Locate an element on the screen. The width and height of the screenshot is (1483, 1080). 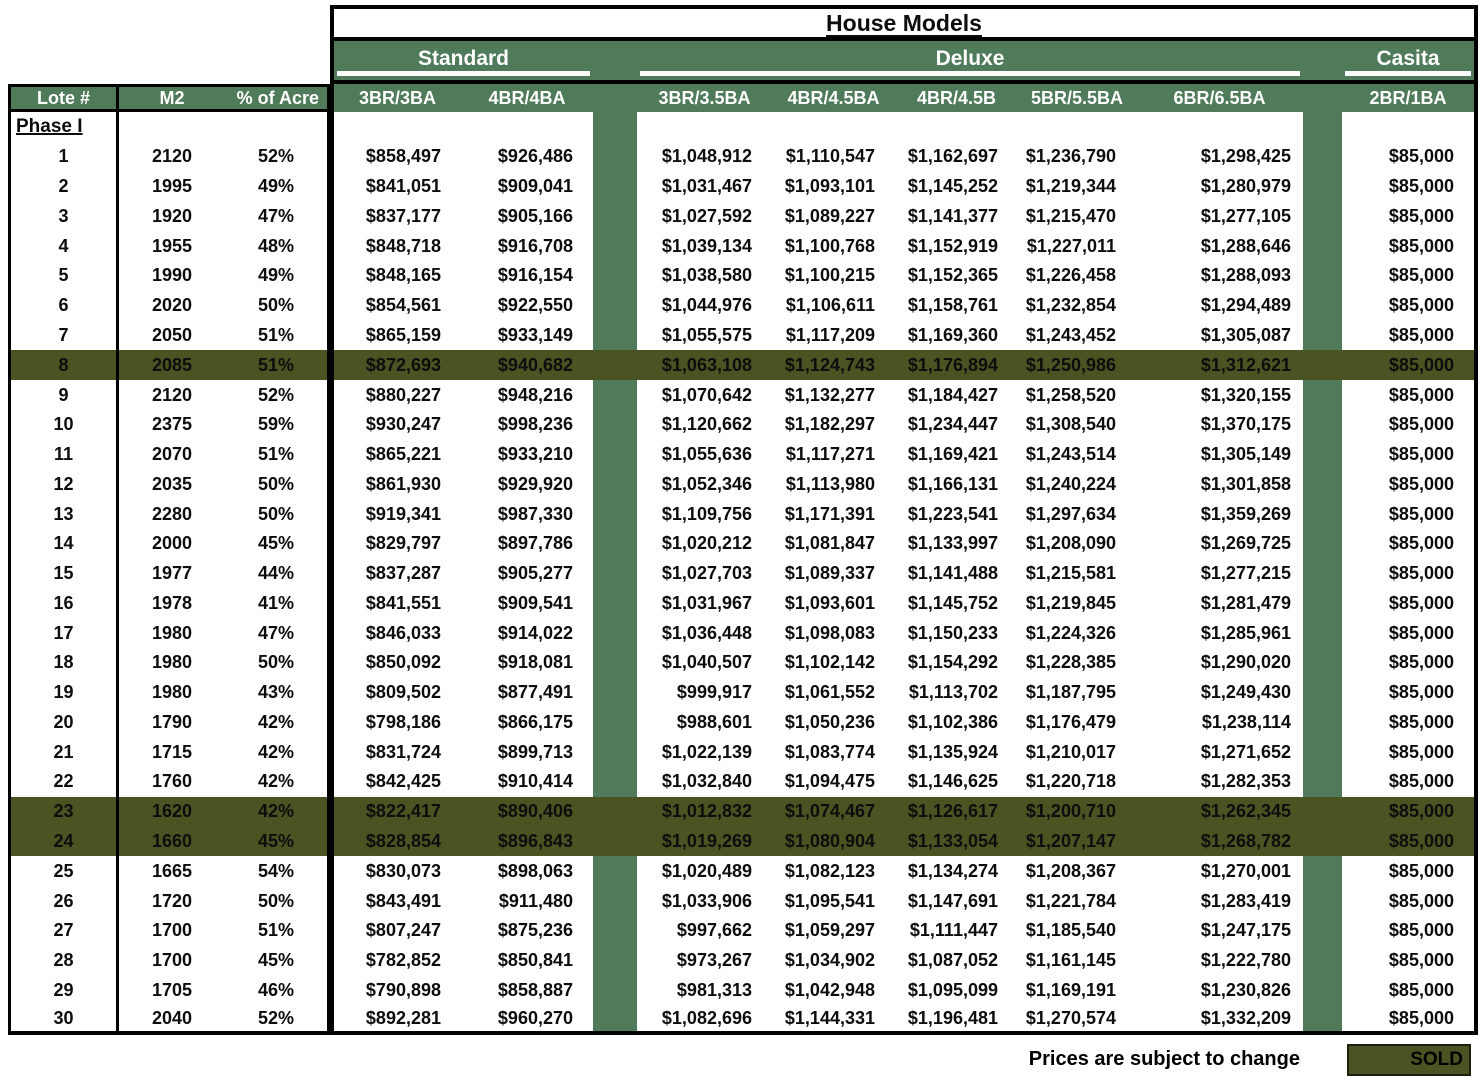
footer-note: Prices are subject to change is located at coordinates (1164, 1059).